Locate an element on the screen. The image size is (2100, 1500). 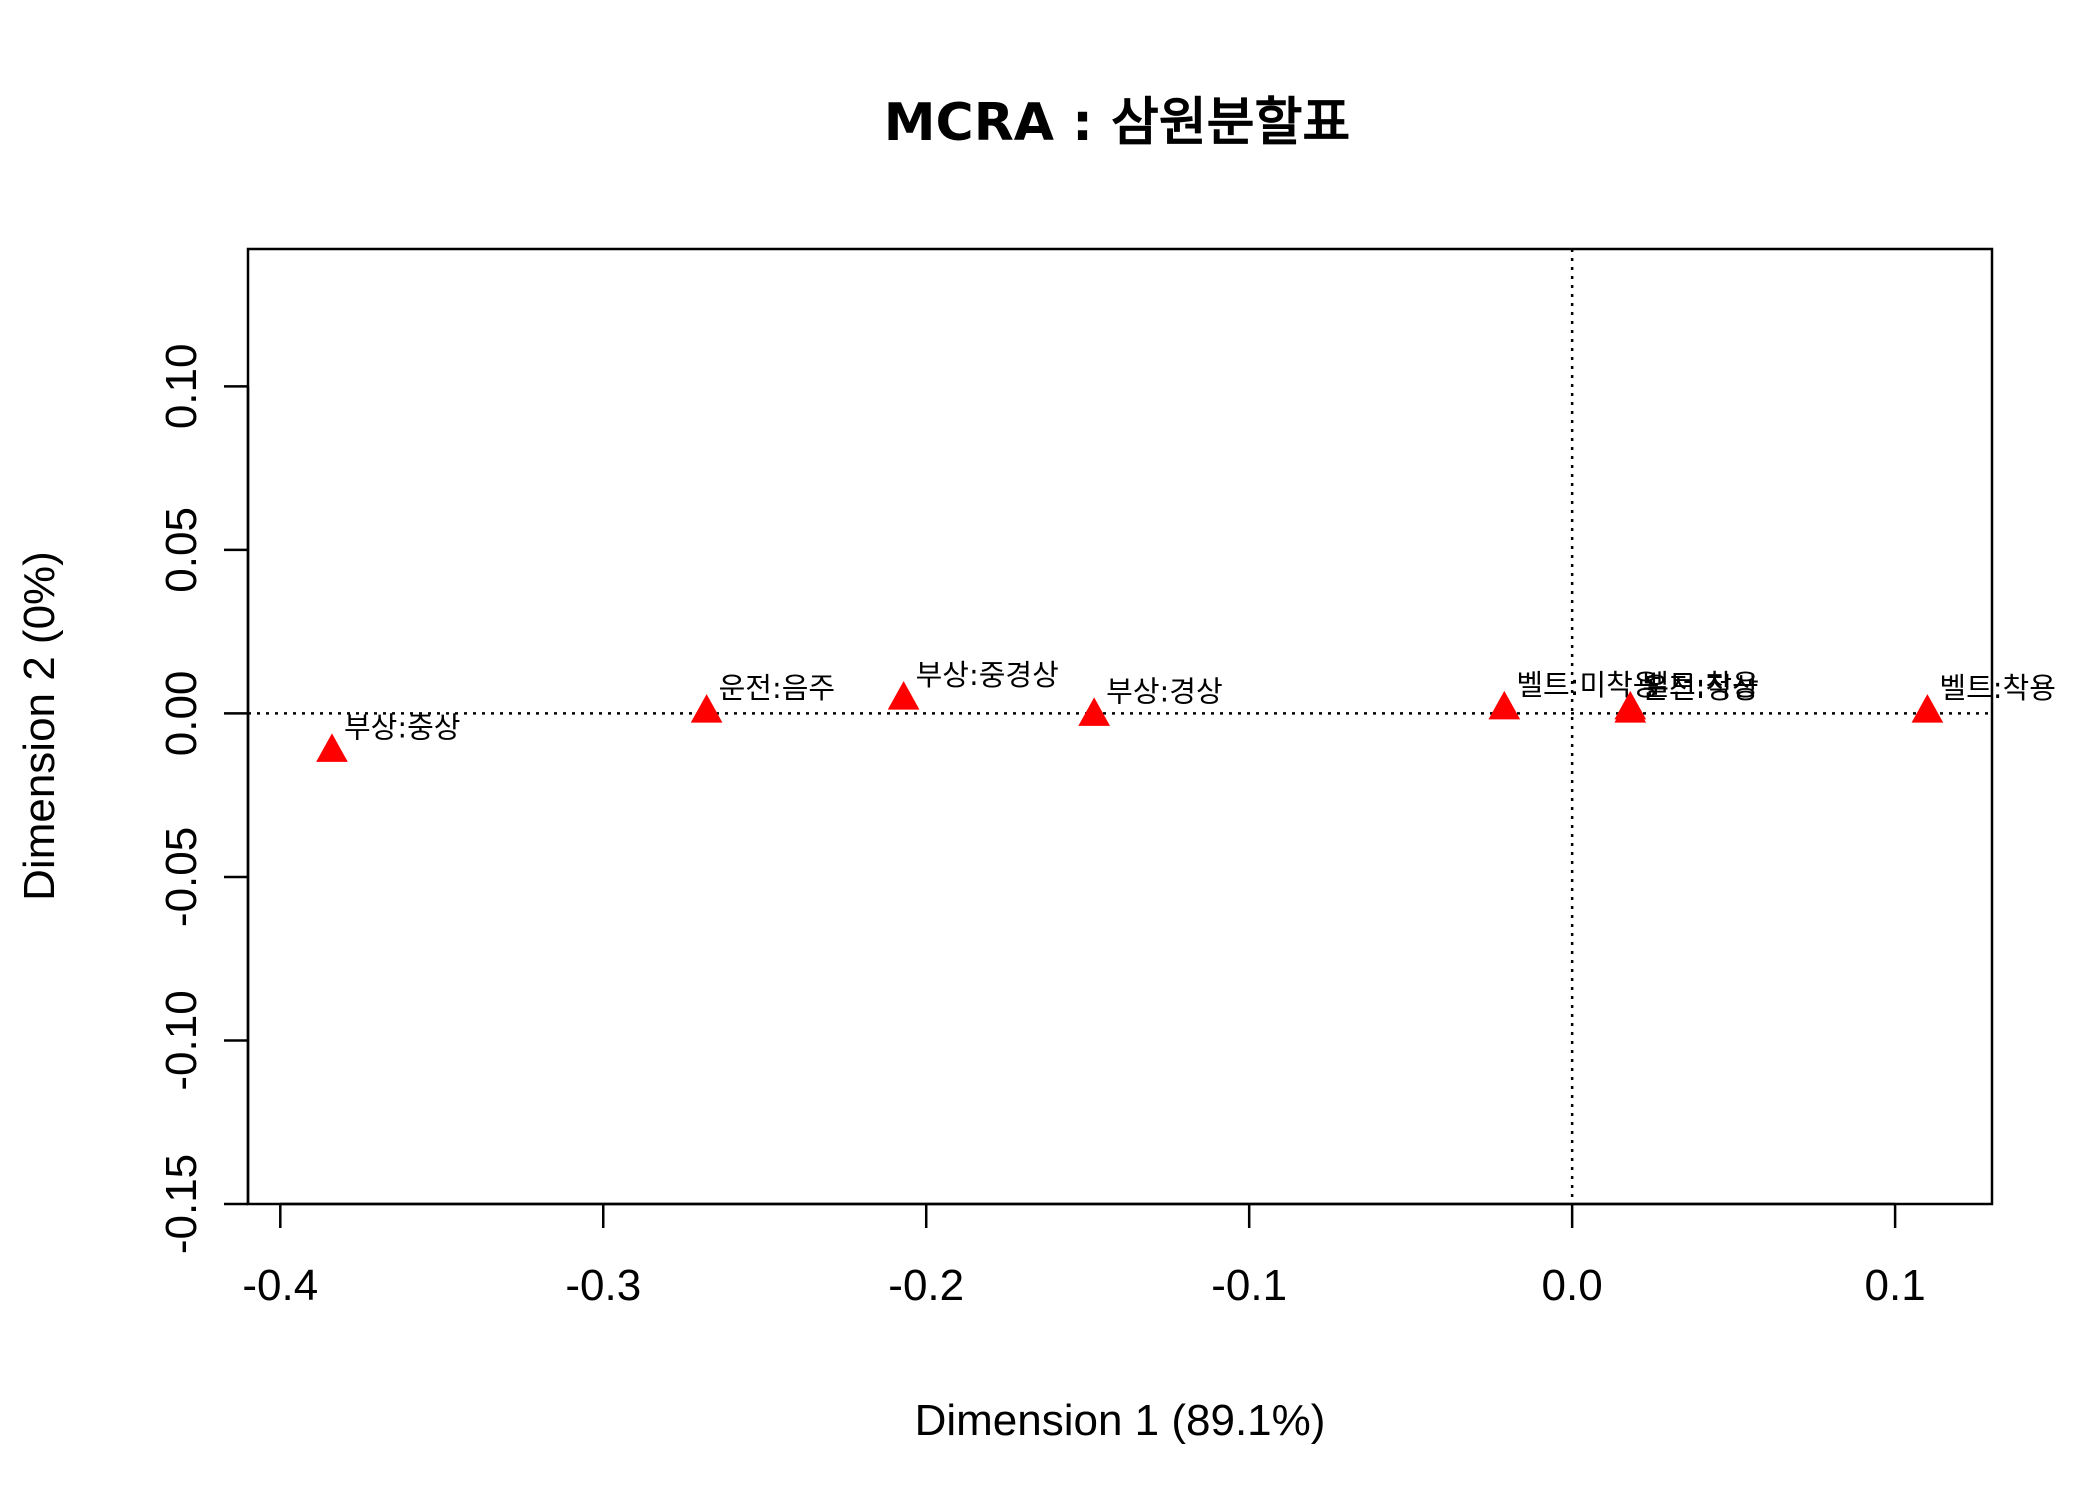
x-axis-label: Dimension 1 (89.1%) is located at coordinates (1120, 1420).